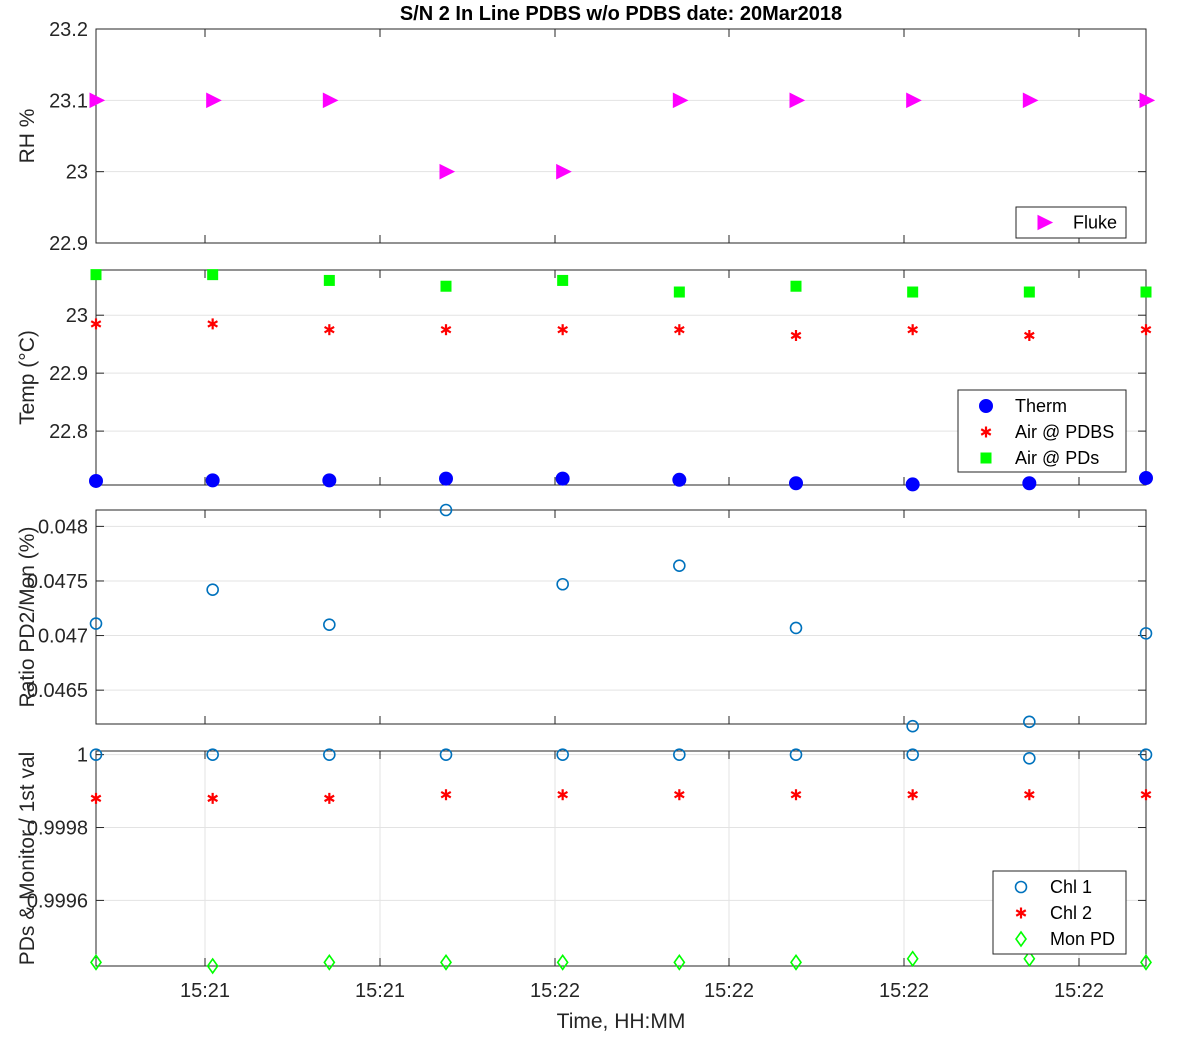  I want to click on y-tick-label: 1, so click(82, 756).